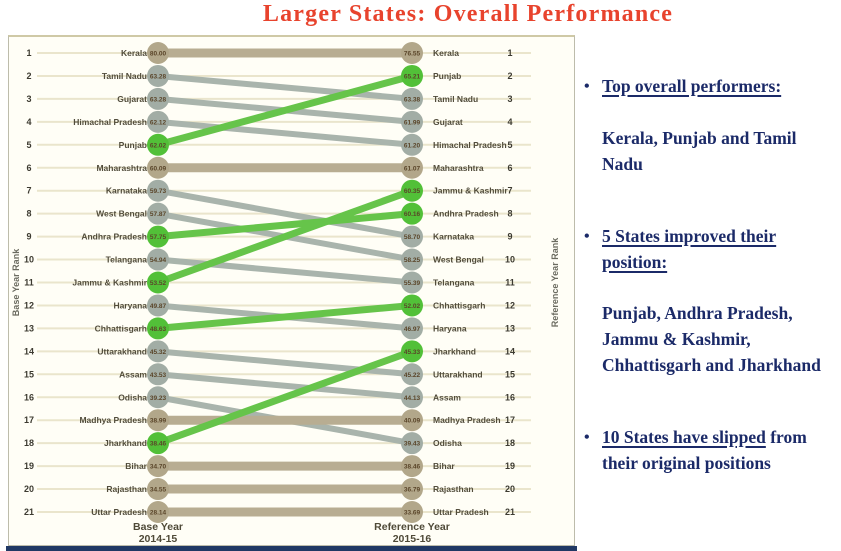 The height and width of the screenshot is (551, 841). I want to click on base-score-value: 34.55, so click(158, 490).